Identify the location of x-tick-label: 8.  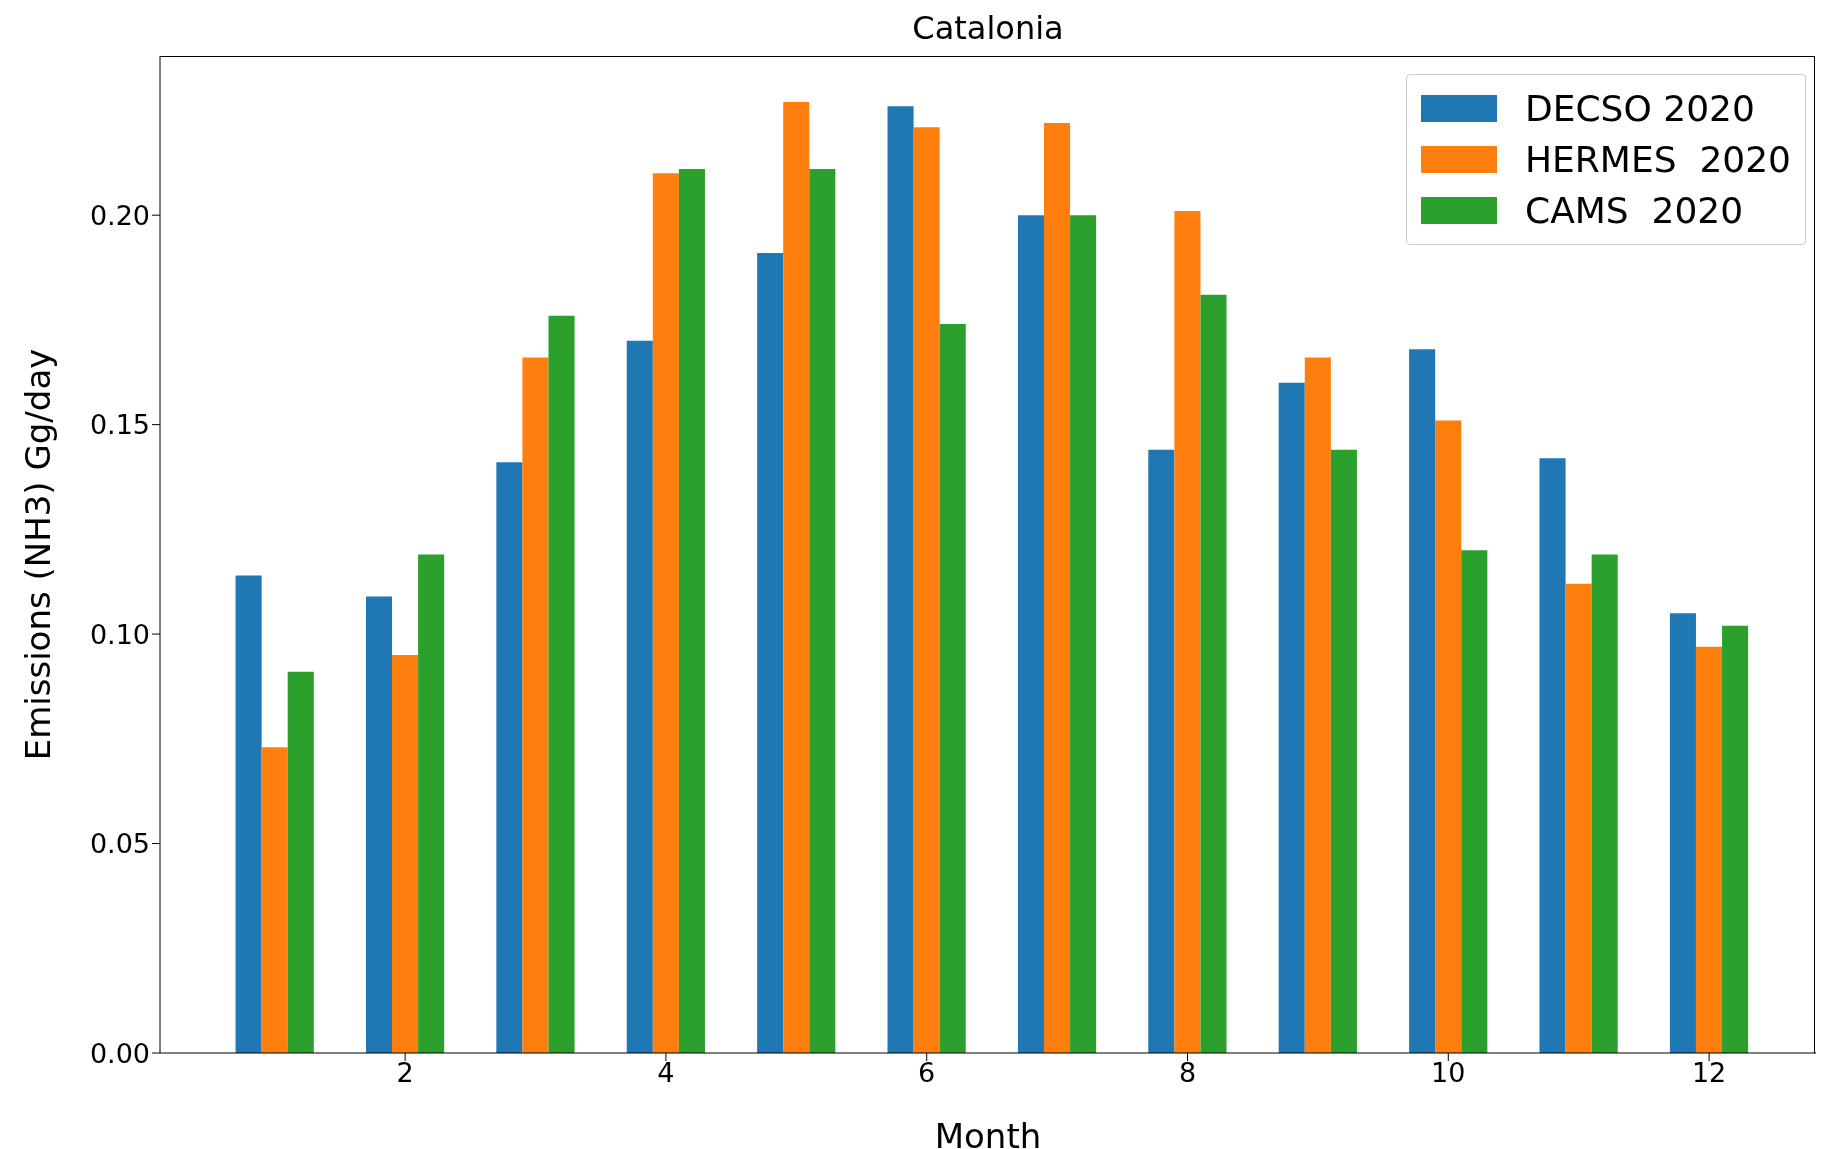
(1187, 1073).